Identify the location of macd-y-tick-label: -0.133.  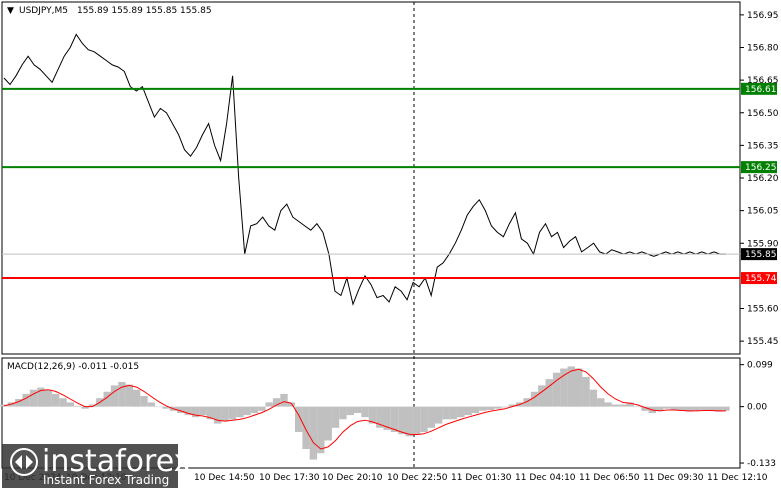
(761, 464).